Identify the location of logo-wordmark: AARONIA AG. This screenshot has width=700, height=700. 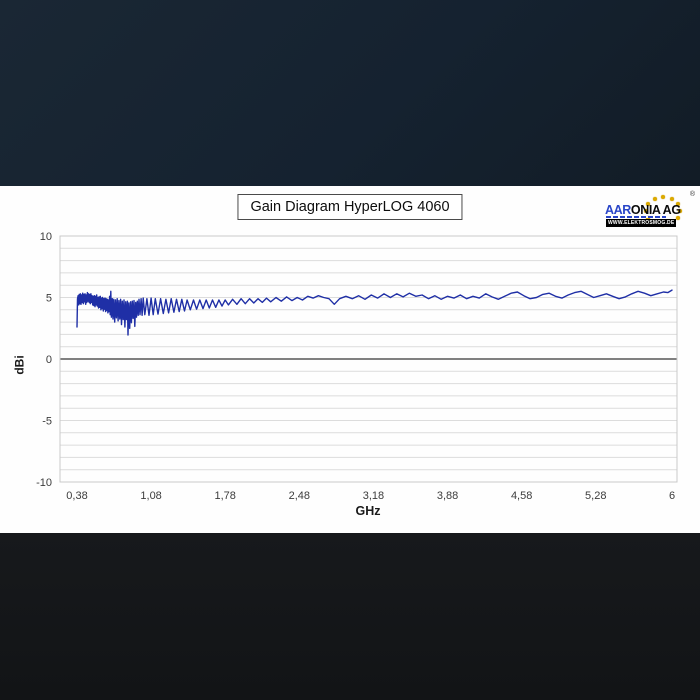
(643, 210).